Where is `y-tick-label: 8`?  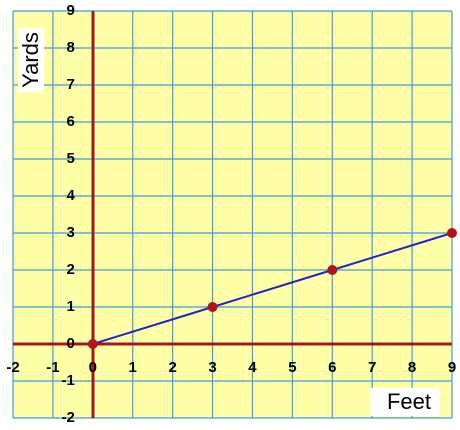
y-tick-label: 8 is located at coordinates (70, 47).